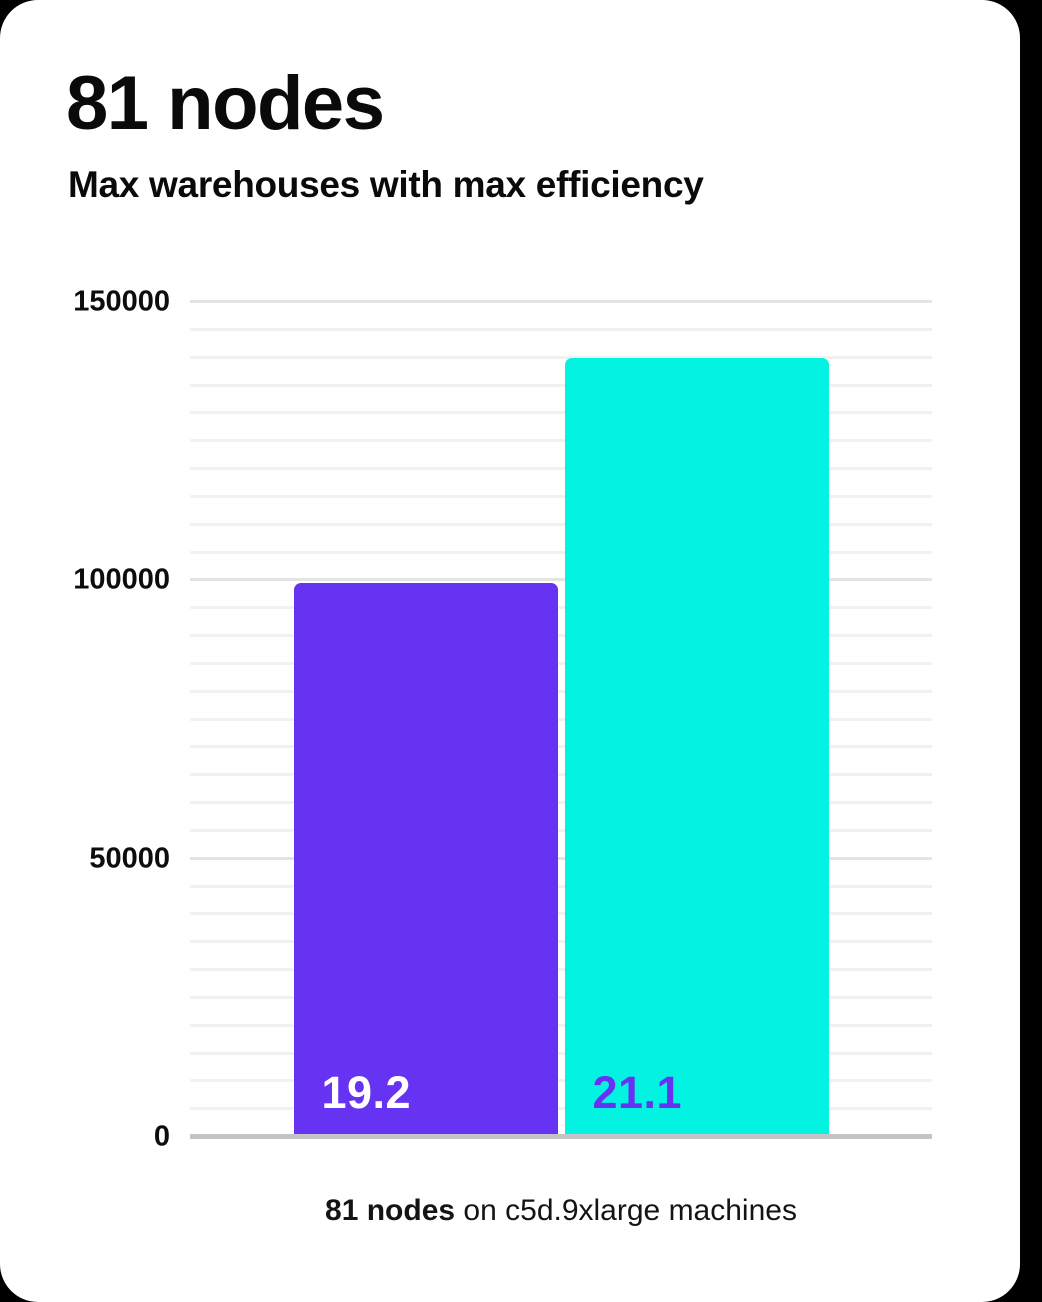  What do you see at coordinates (129, 858) in the screenshot?
I see `y-axis-tick-label: 50000` at bounding box center [129, 858].